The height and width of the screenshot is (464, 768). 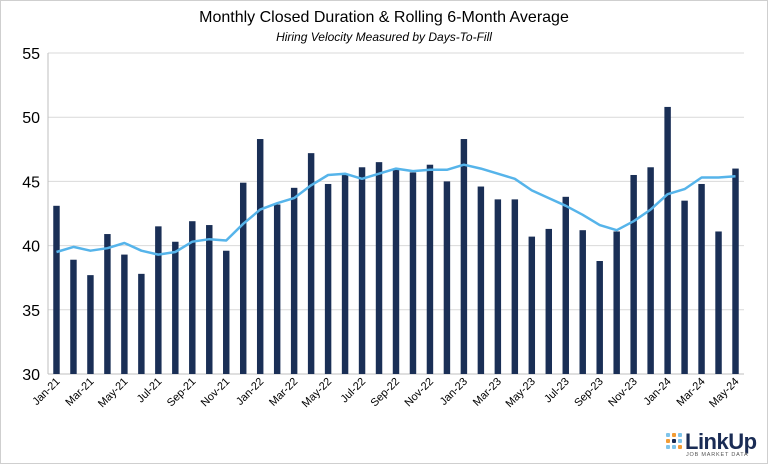 What do you see at coordinates (150, 391) in the screenshot?
I see `x-tick-label: Jul-21` at bounding box center [150, 391].